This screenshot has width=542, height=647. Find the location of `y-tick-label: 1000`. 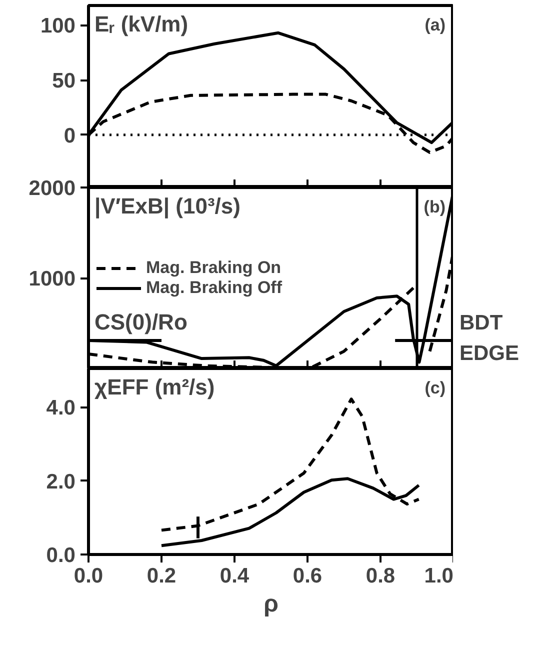

y-tick-label: 1000 is located at coordinates (52, 279).